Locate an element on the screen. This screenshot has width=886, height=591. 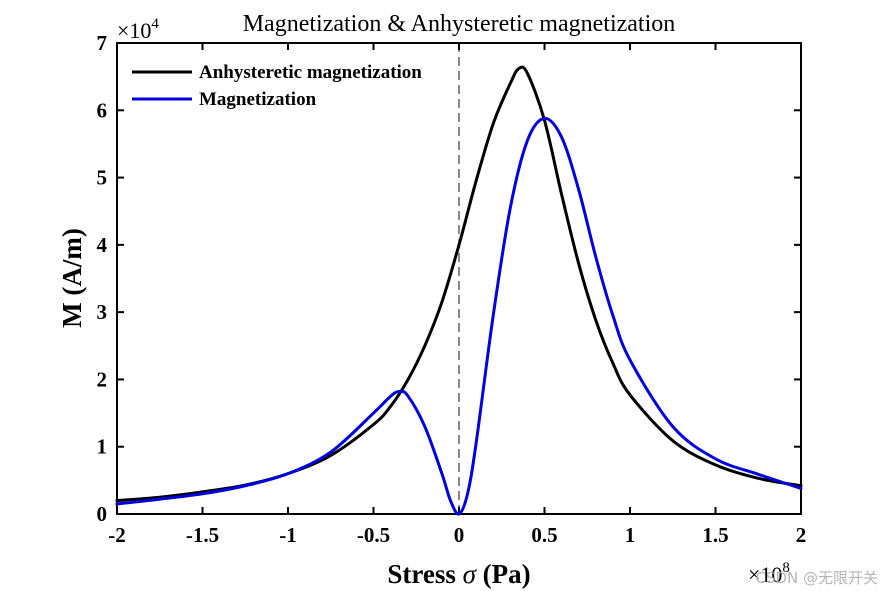
y-tick-label: 3 is located at coordinates (102, 312).